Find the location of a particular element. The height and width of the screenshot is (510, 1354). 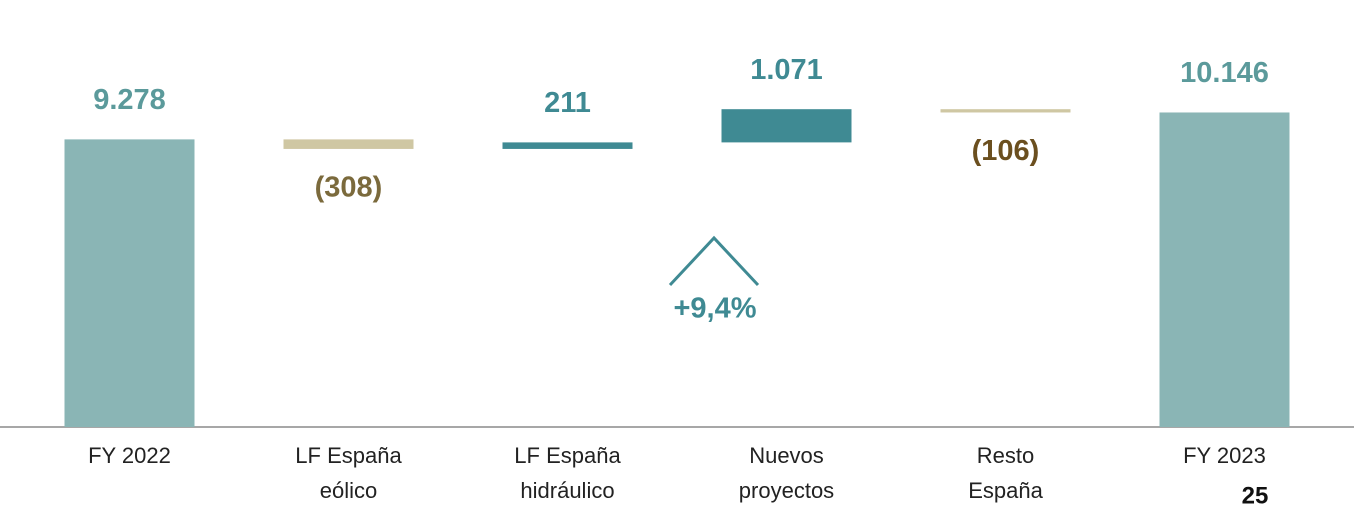

growth-annotation: +9,4% is located at coordinates (714, 309).